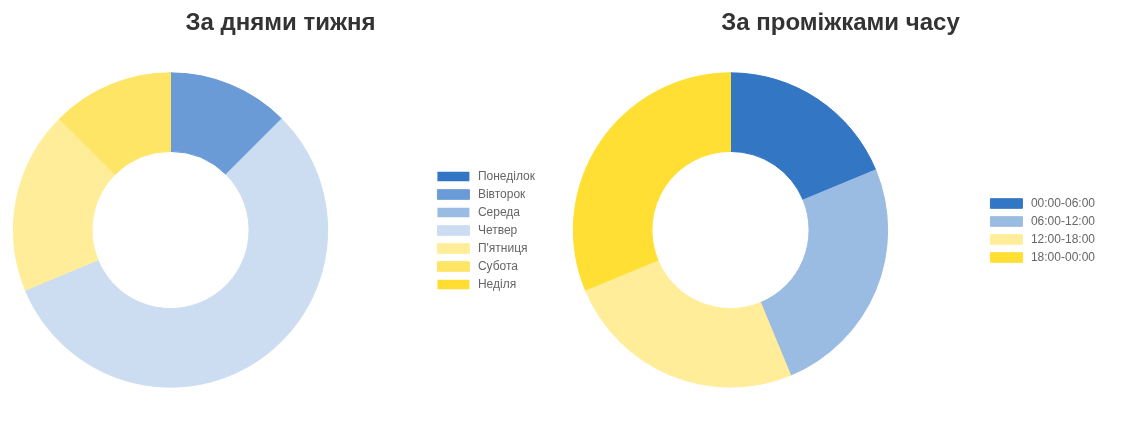 The width and height of the screenshot is (1135, 433). I want to click on legend-label: 18:00-00:00, so click(1062, 256).